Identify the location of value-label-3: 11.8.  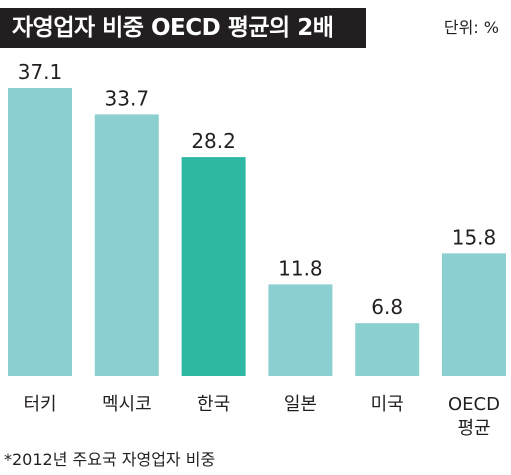
(300, 268).